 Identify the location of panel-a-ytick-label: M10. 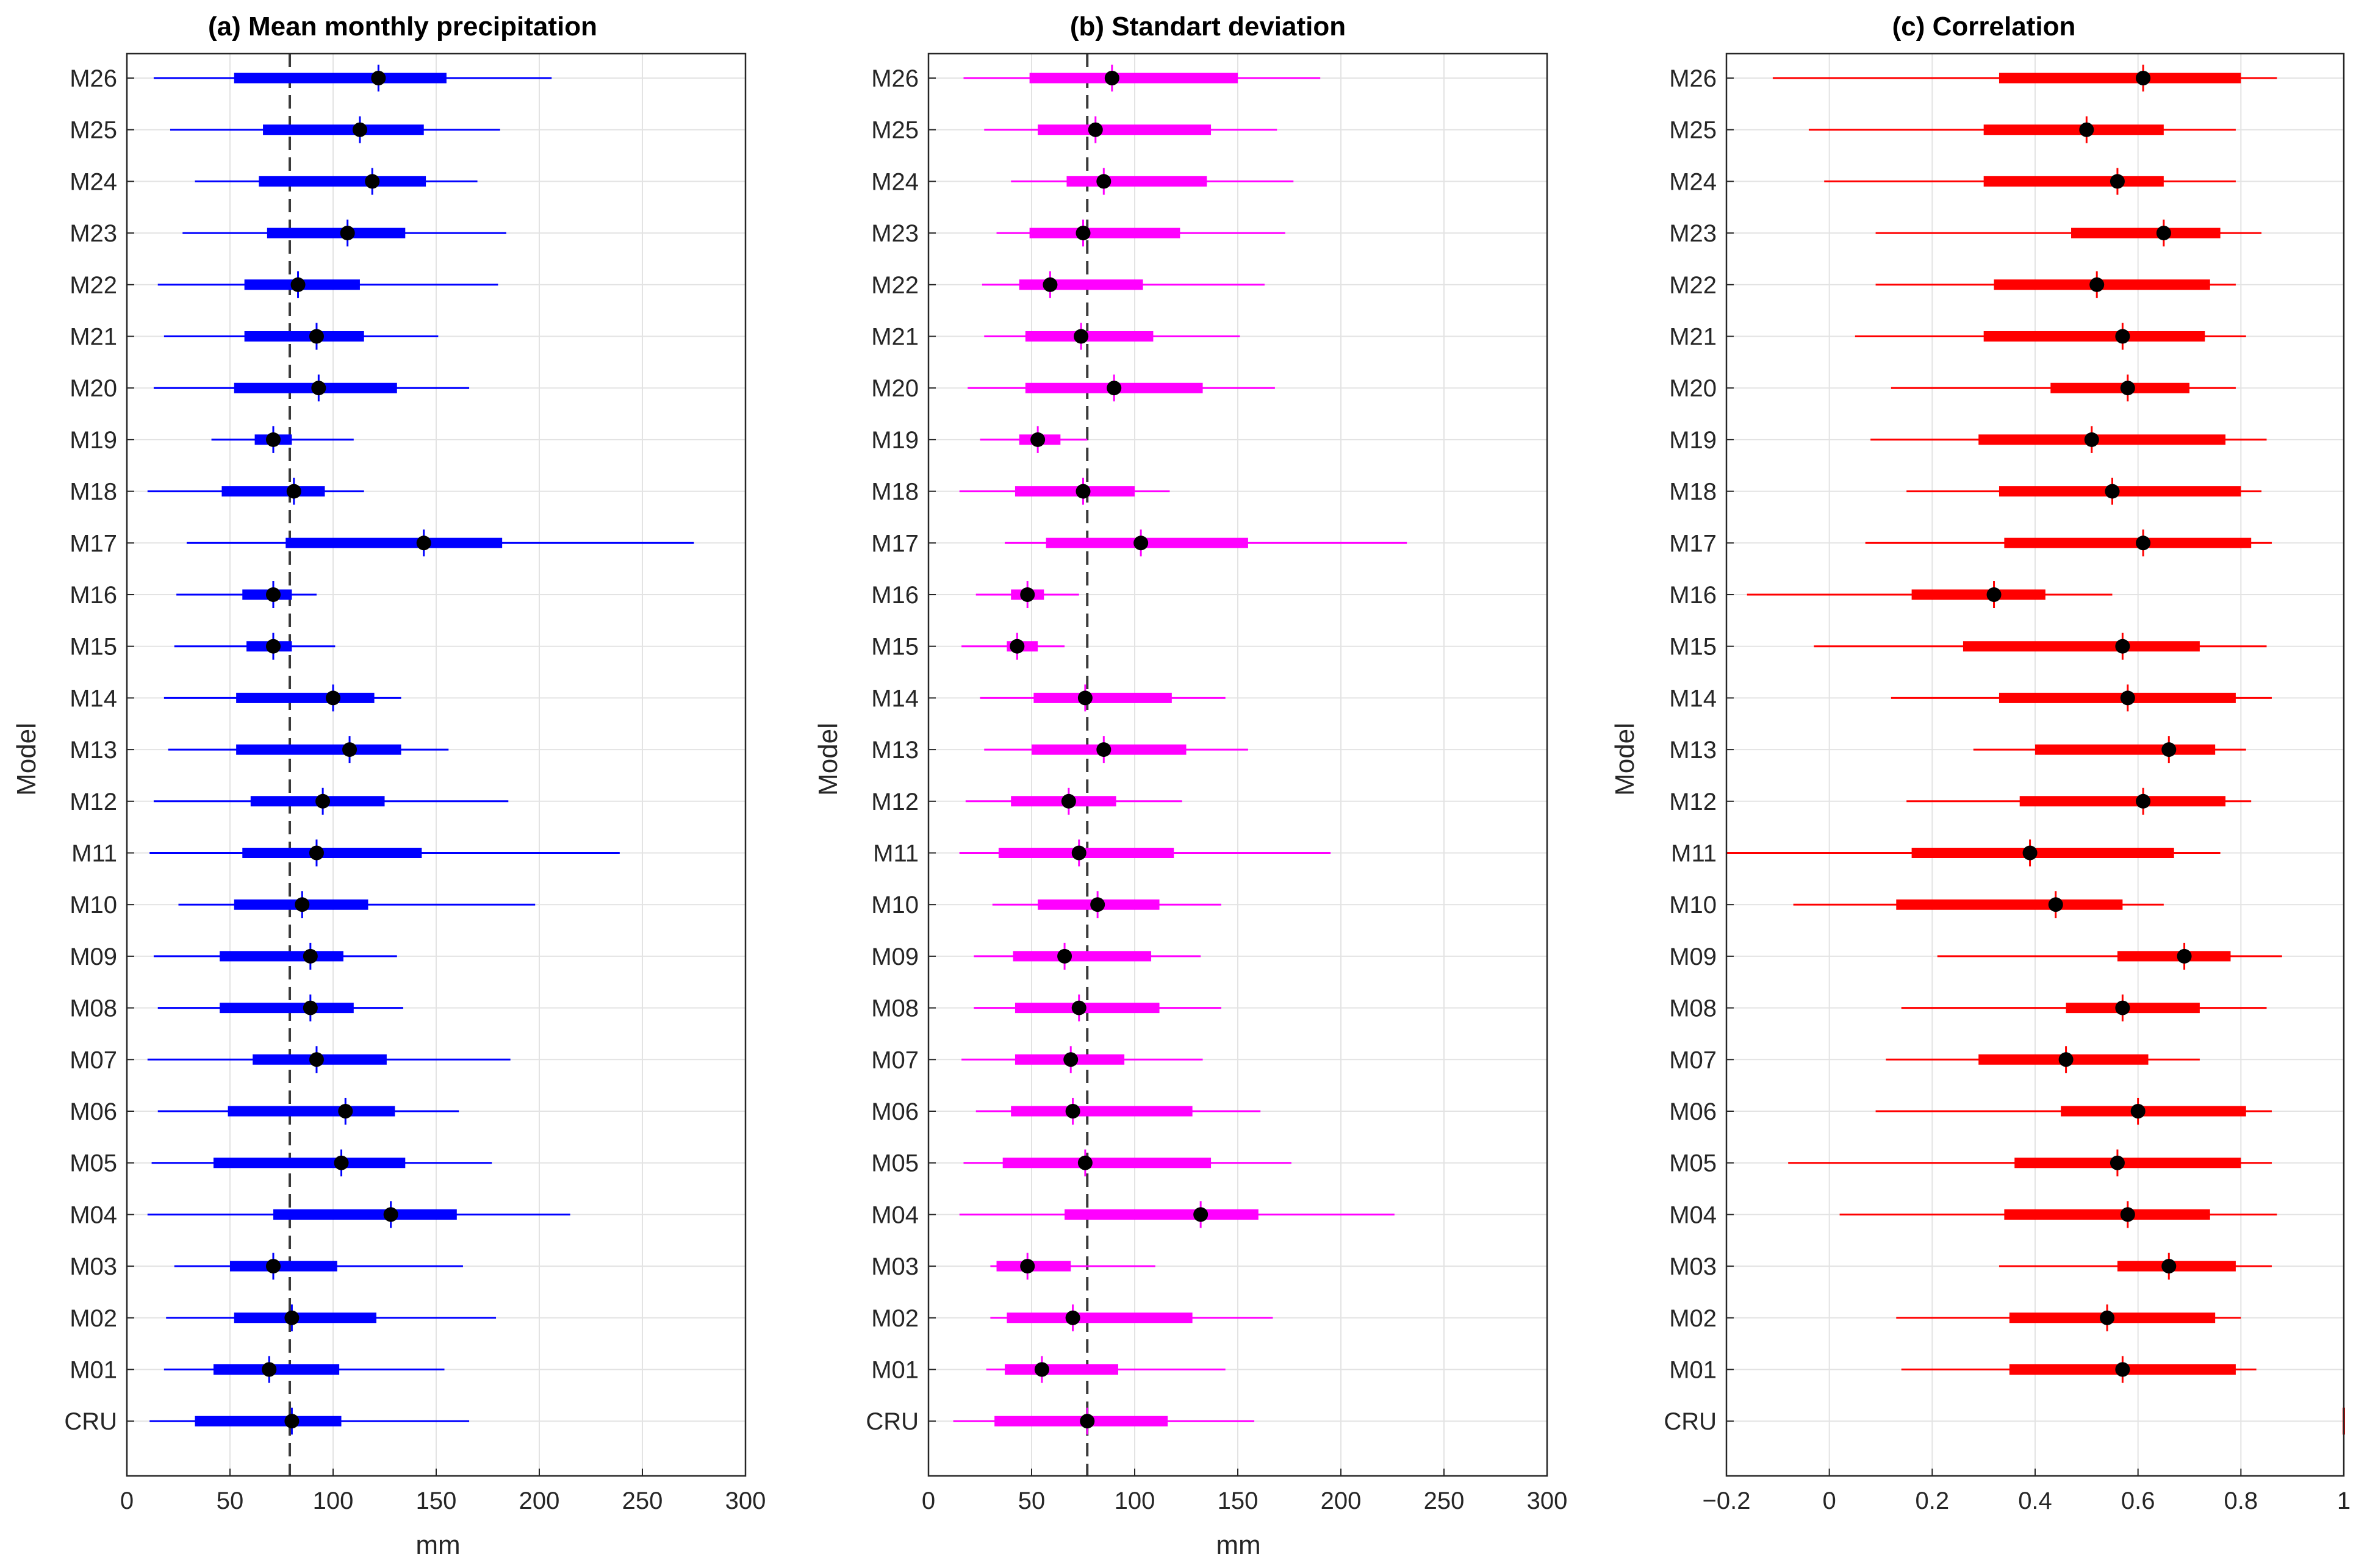
(94, 905).